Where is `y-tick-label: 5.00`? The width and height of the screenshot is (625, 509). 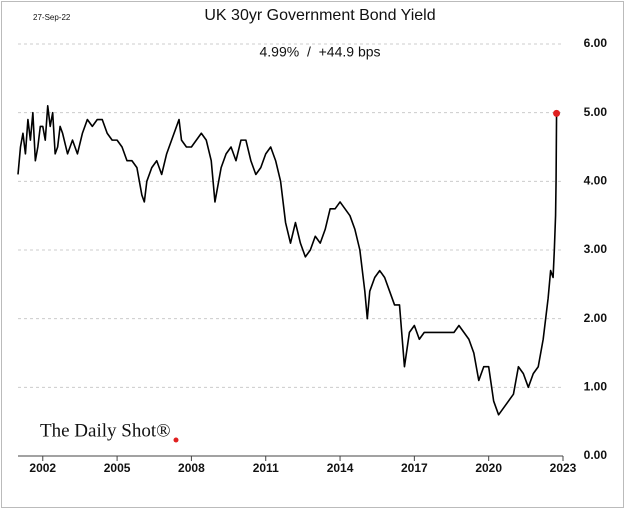
y-tick-label: 5.00 is located at coordinates (596, 112).